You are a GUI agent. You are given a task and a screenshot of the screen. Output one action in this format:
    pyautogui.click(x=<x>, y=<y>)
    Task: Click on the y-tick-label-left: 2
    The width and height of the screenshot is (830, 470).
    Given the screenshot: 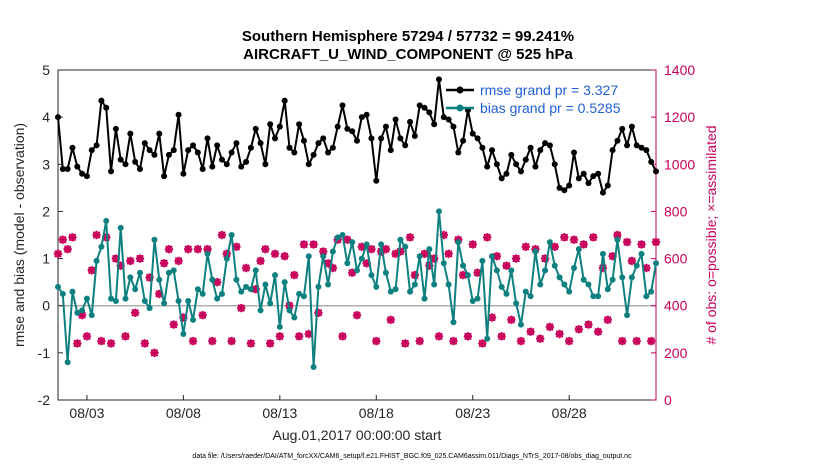 What is the action you would take?
    pyautogui.click(x=46, y=211)
    